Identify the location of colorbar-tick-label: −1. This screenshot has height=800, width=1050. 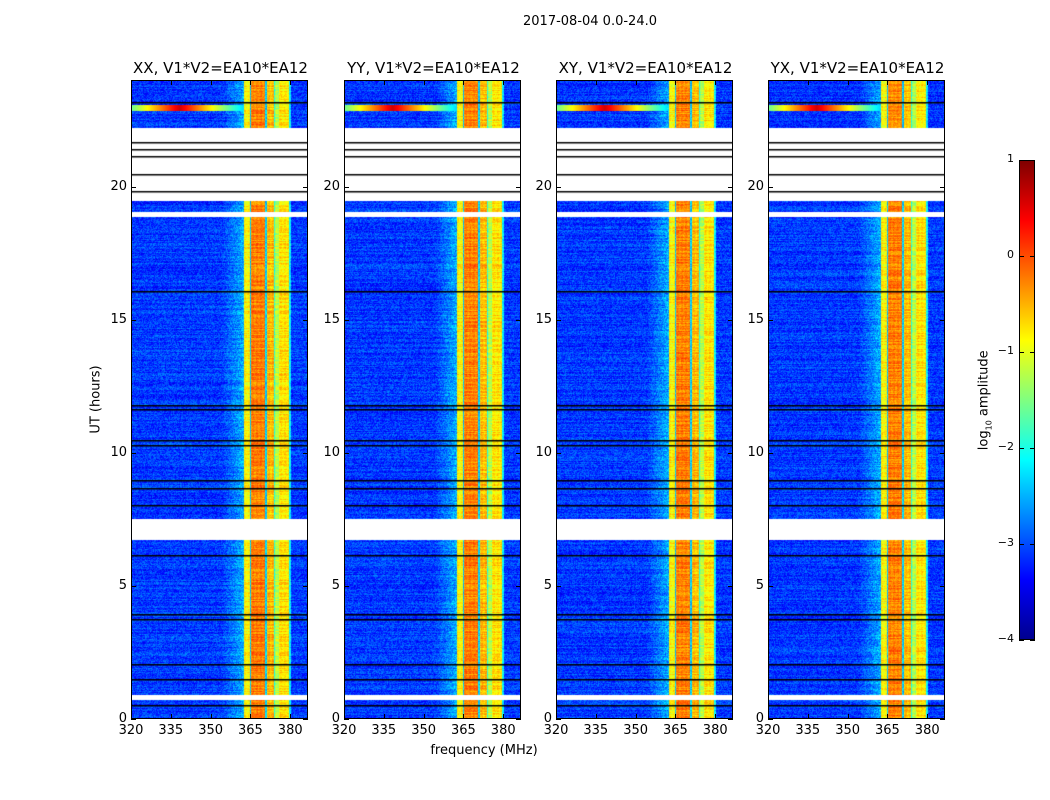
(1005, 350).